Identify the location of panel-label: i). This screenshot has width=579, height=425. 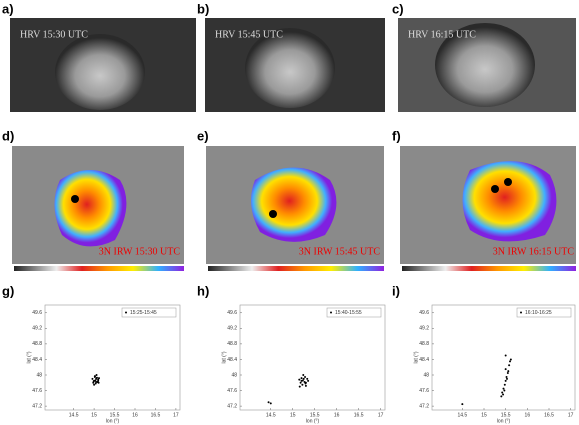
(396, 290).